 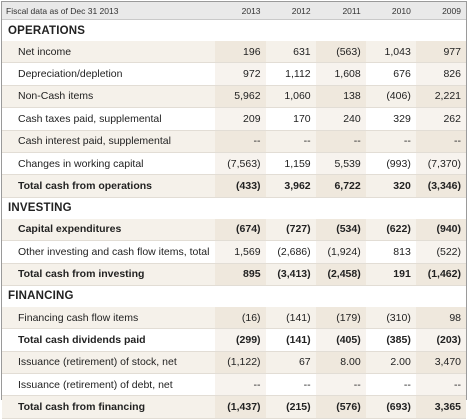 What do you see at coordinates (240, 318) in the screenshot?
I see `row-value-cell: (16)` at bounding box center [240, 318].